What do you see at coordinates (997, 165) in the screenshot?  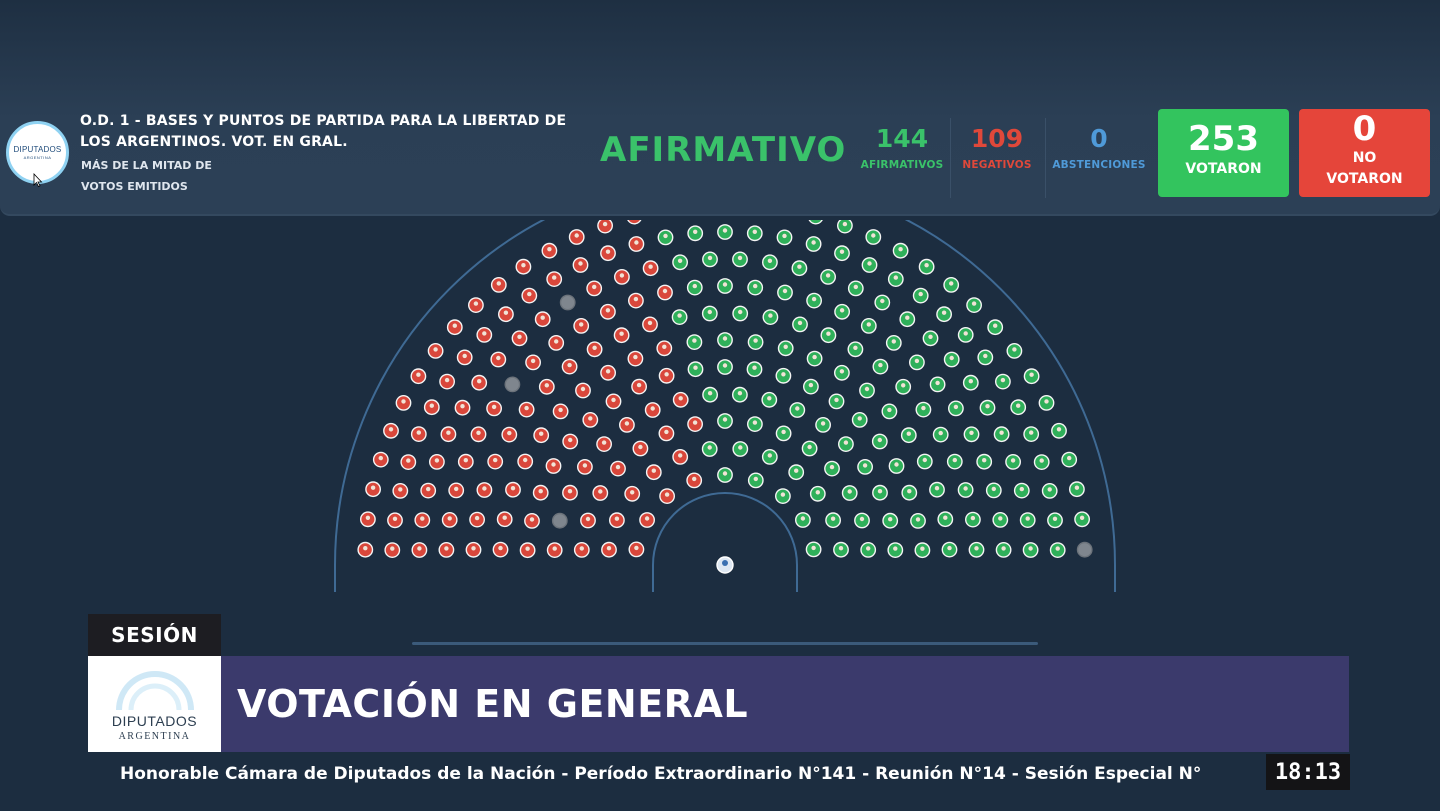 I see `negativos-label: NEGATIVOS` at bounding box center [997, 165].